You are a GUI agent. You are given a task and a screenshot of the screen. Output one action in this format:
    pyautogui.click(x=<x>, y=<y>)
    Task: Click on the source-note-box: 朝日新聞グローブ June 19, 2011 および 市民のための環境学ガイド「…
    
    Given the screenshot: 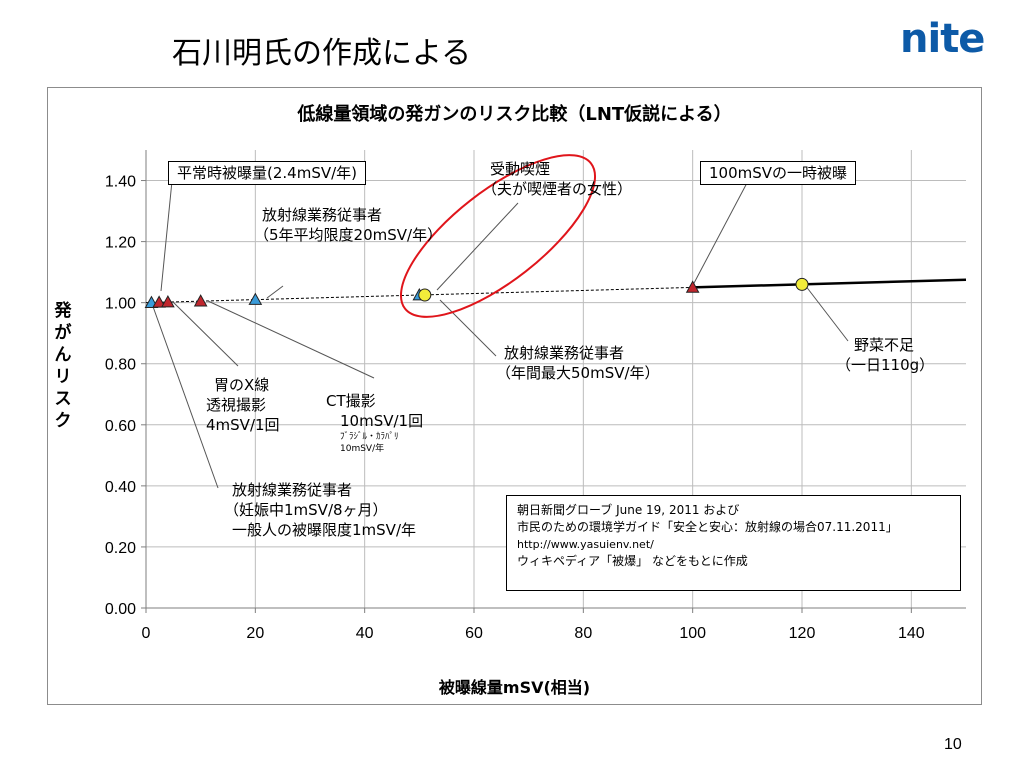 What is the action you would take?
    pyautogui.click(x=733, y=543)
    